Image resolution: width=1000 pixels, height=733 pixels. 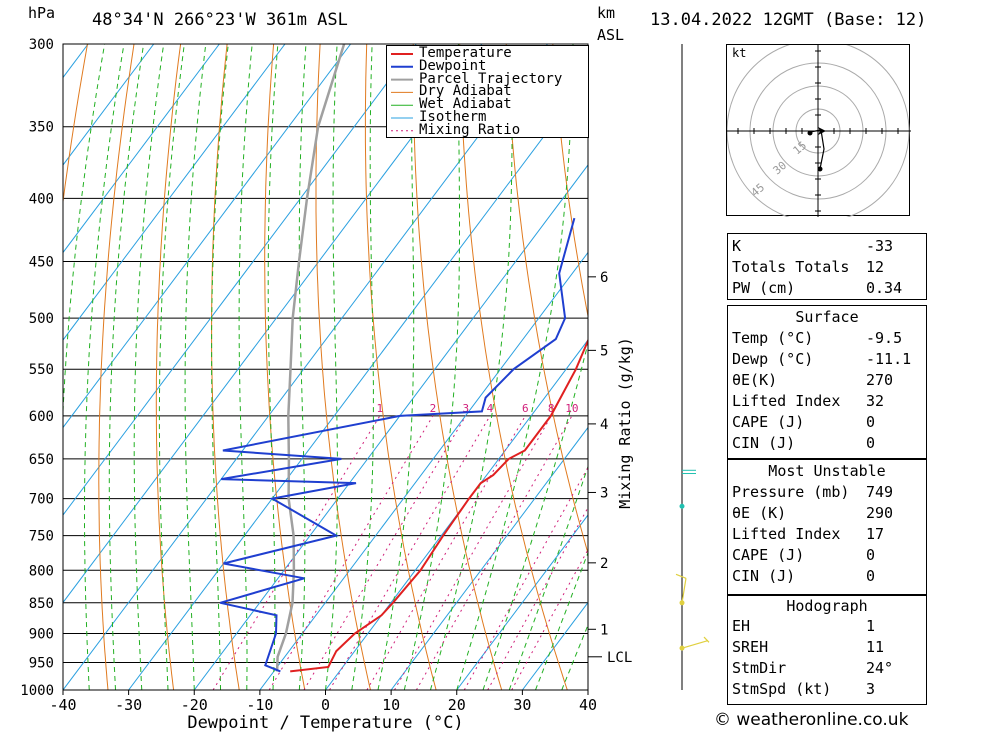 What do you see at coordinates (491, 78) in the screenshot?
I see `legend-item: Parcel Trajectory` at bounding box center [491, 78].